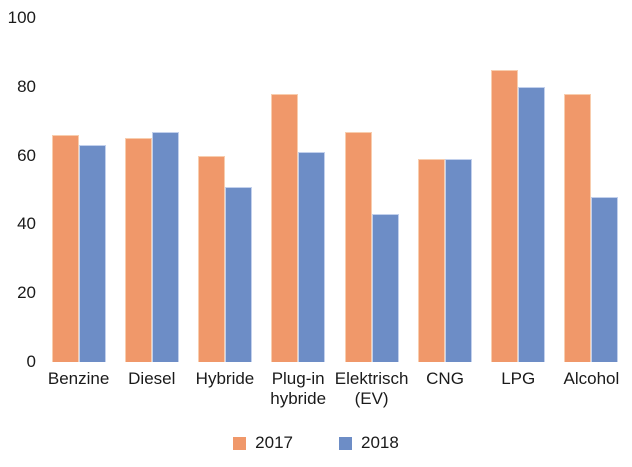  What do you see at coordinates (431, 260) in the screenshot?
I see `bar-2017-cng` at bounding box center [431, 260].